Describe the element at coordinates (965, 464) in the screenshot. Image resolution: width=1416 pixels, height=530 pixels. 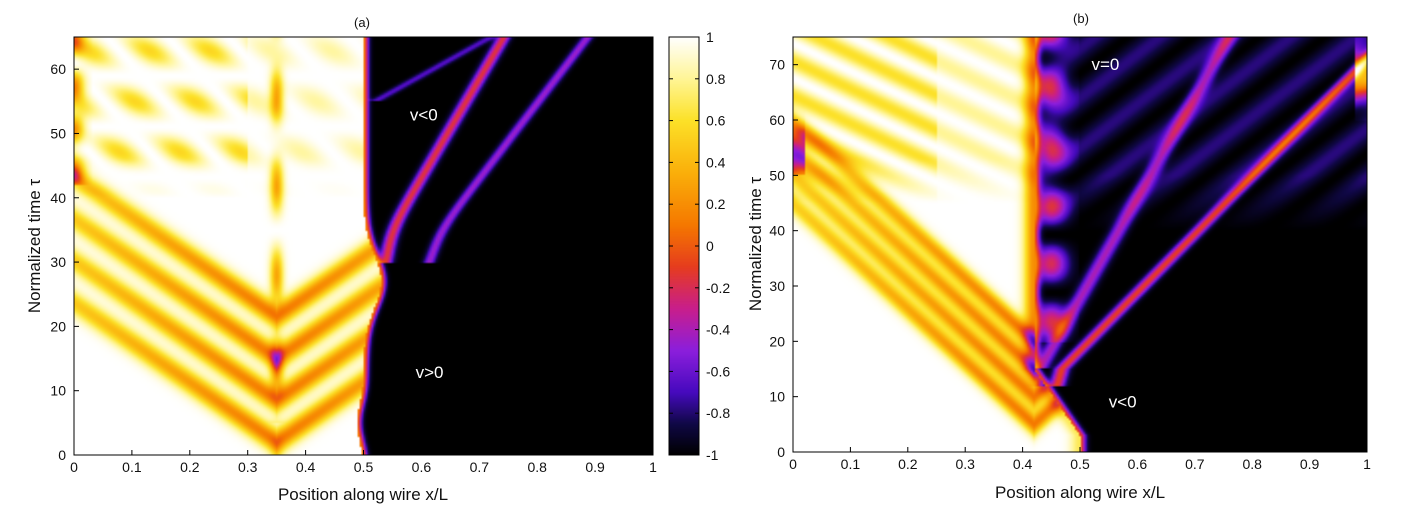
I see `panel-b-xtick-label: 0.3` at that location.